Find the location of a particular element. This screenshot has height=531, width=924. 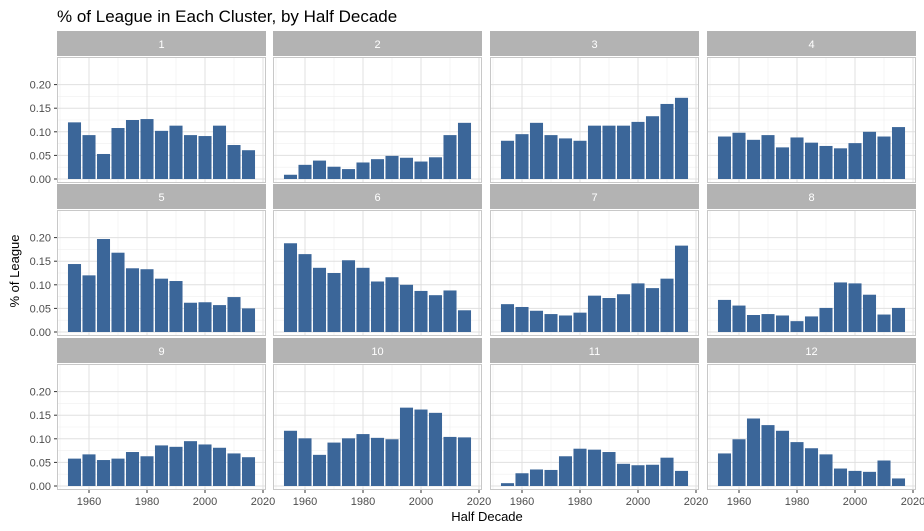

y-tick-label: 0.05 is located at coordinates (40, 463).